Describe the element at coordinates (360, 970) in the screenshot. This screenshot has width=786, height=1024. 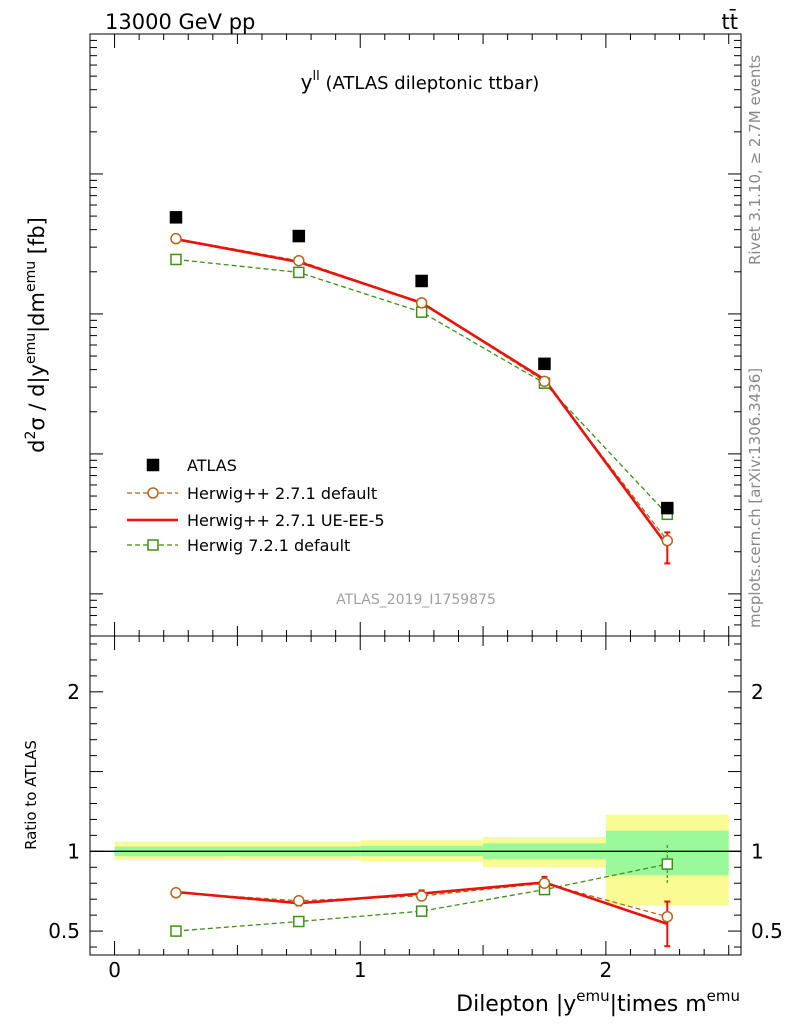
I see `x-tick-label: 1` at that location.